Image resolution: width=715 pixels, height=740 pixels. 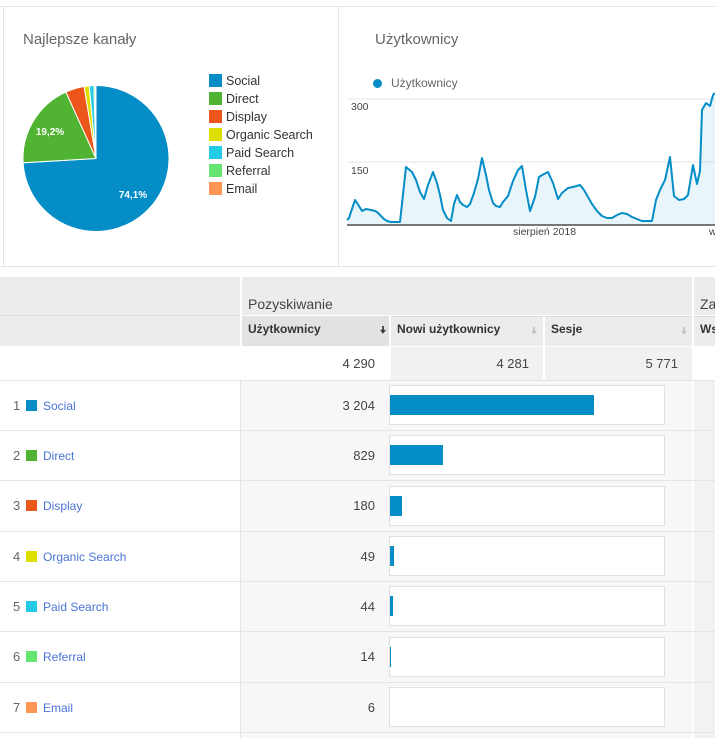 What do you see at coordinates (133, 195) in the screenshot?
I see `svg-text: 74,1%` at bounding box center [133, 195].